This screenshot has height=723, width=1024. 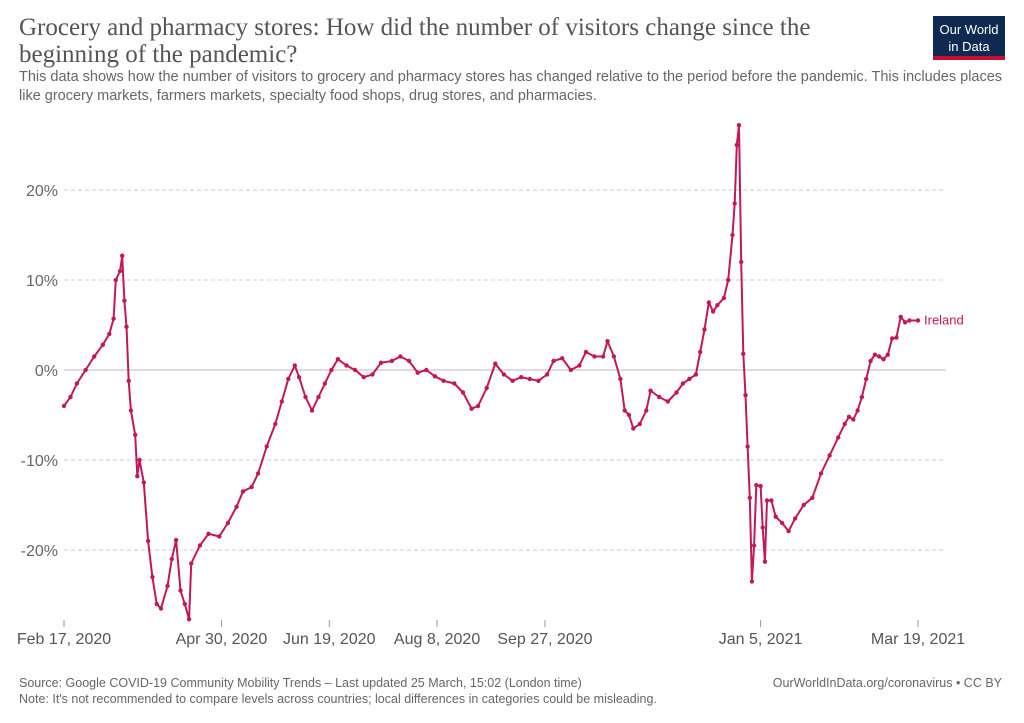 I want to click on footer-right-link: OurWorldInData.org/coronavirus • CC BY, so click(x=887, y=683).